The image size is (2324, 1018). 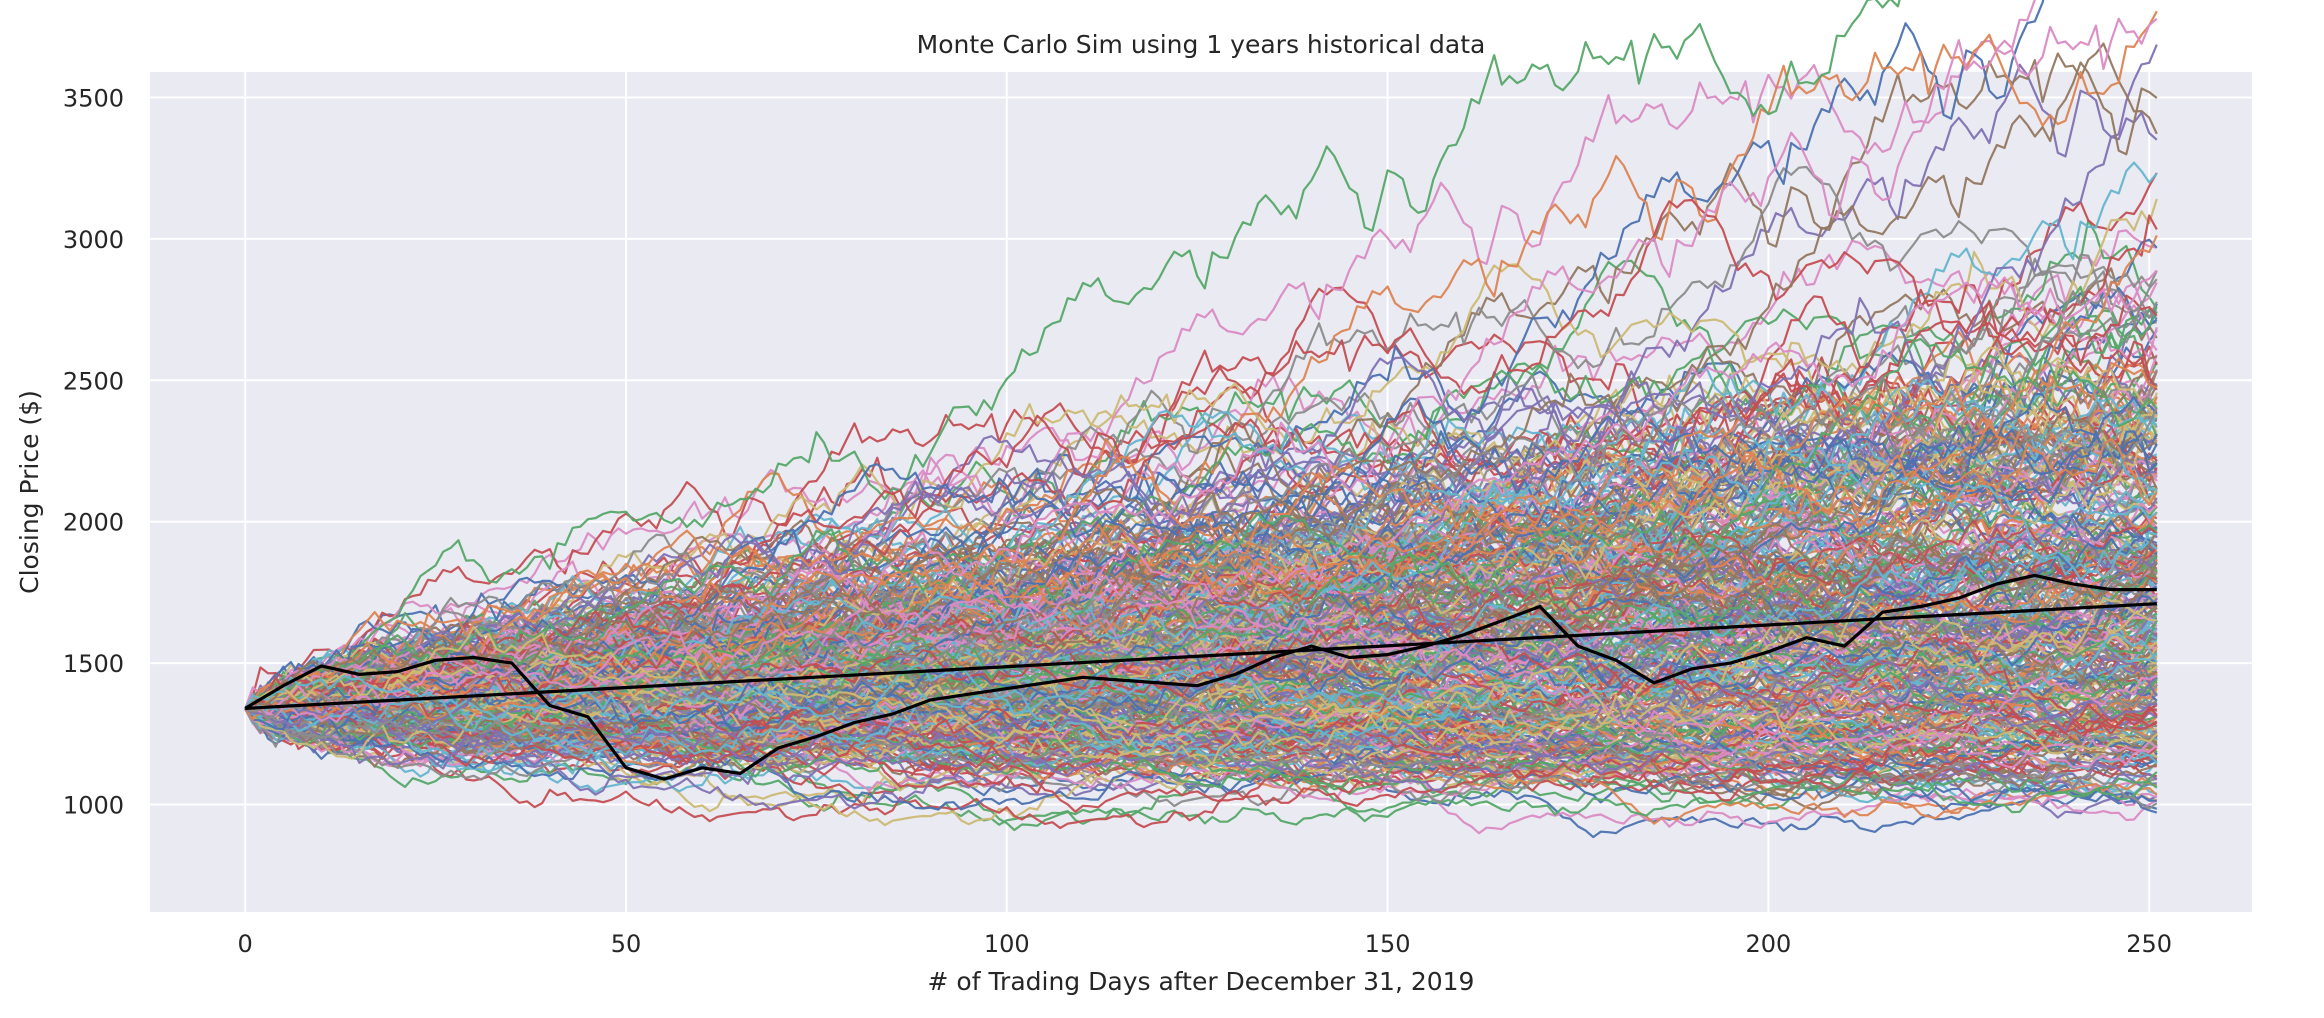 What do you see at coordinates (245, 944) in the screenshot?
I see `x-tick-label: 0` at bounding box center [245, 944].